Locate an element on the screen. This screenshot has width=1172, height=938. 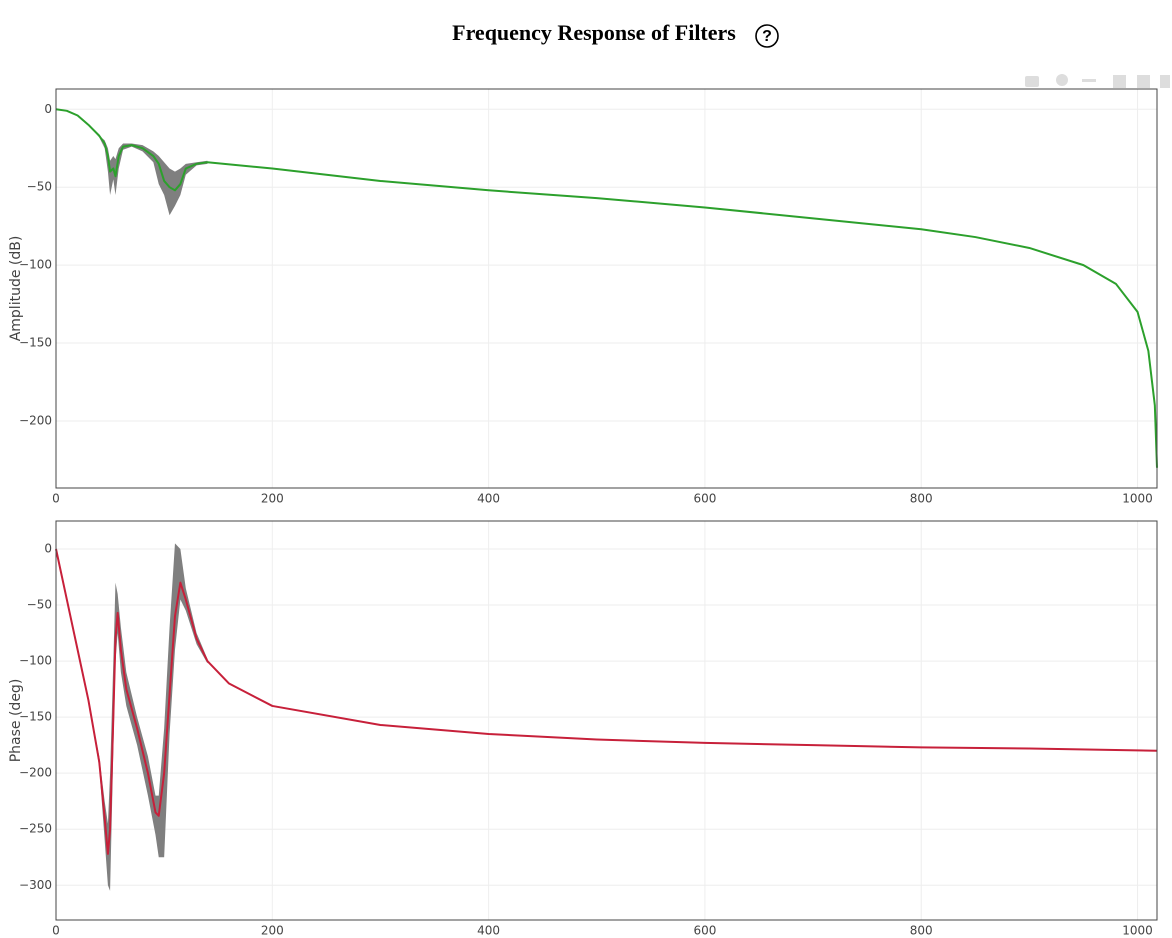
autoscale-button is located at coordinates (1165, 81).